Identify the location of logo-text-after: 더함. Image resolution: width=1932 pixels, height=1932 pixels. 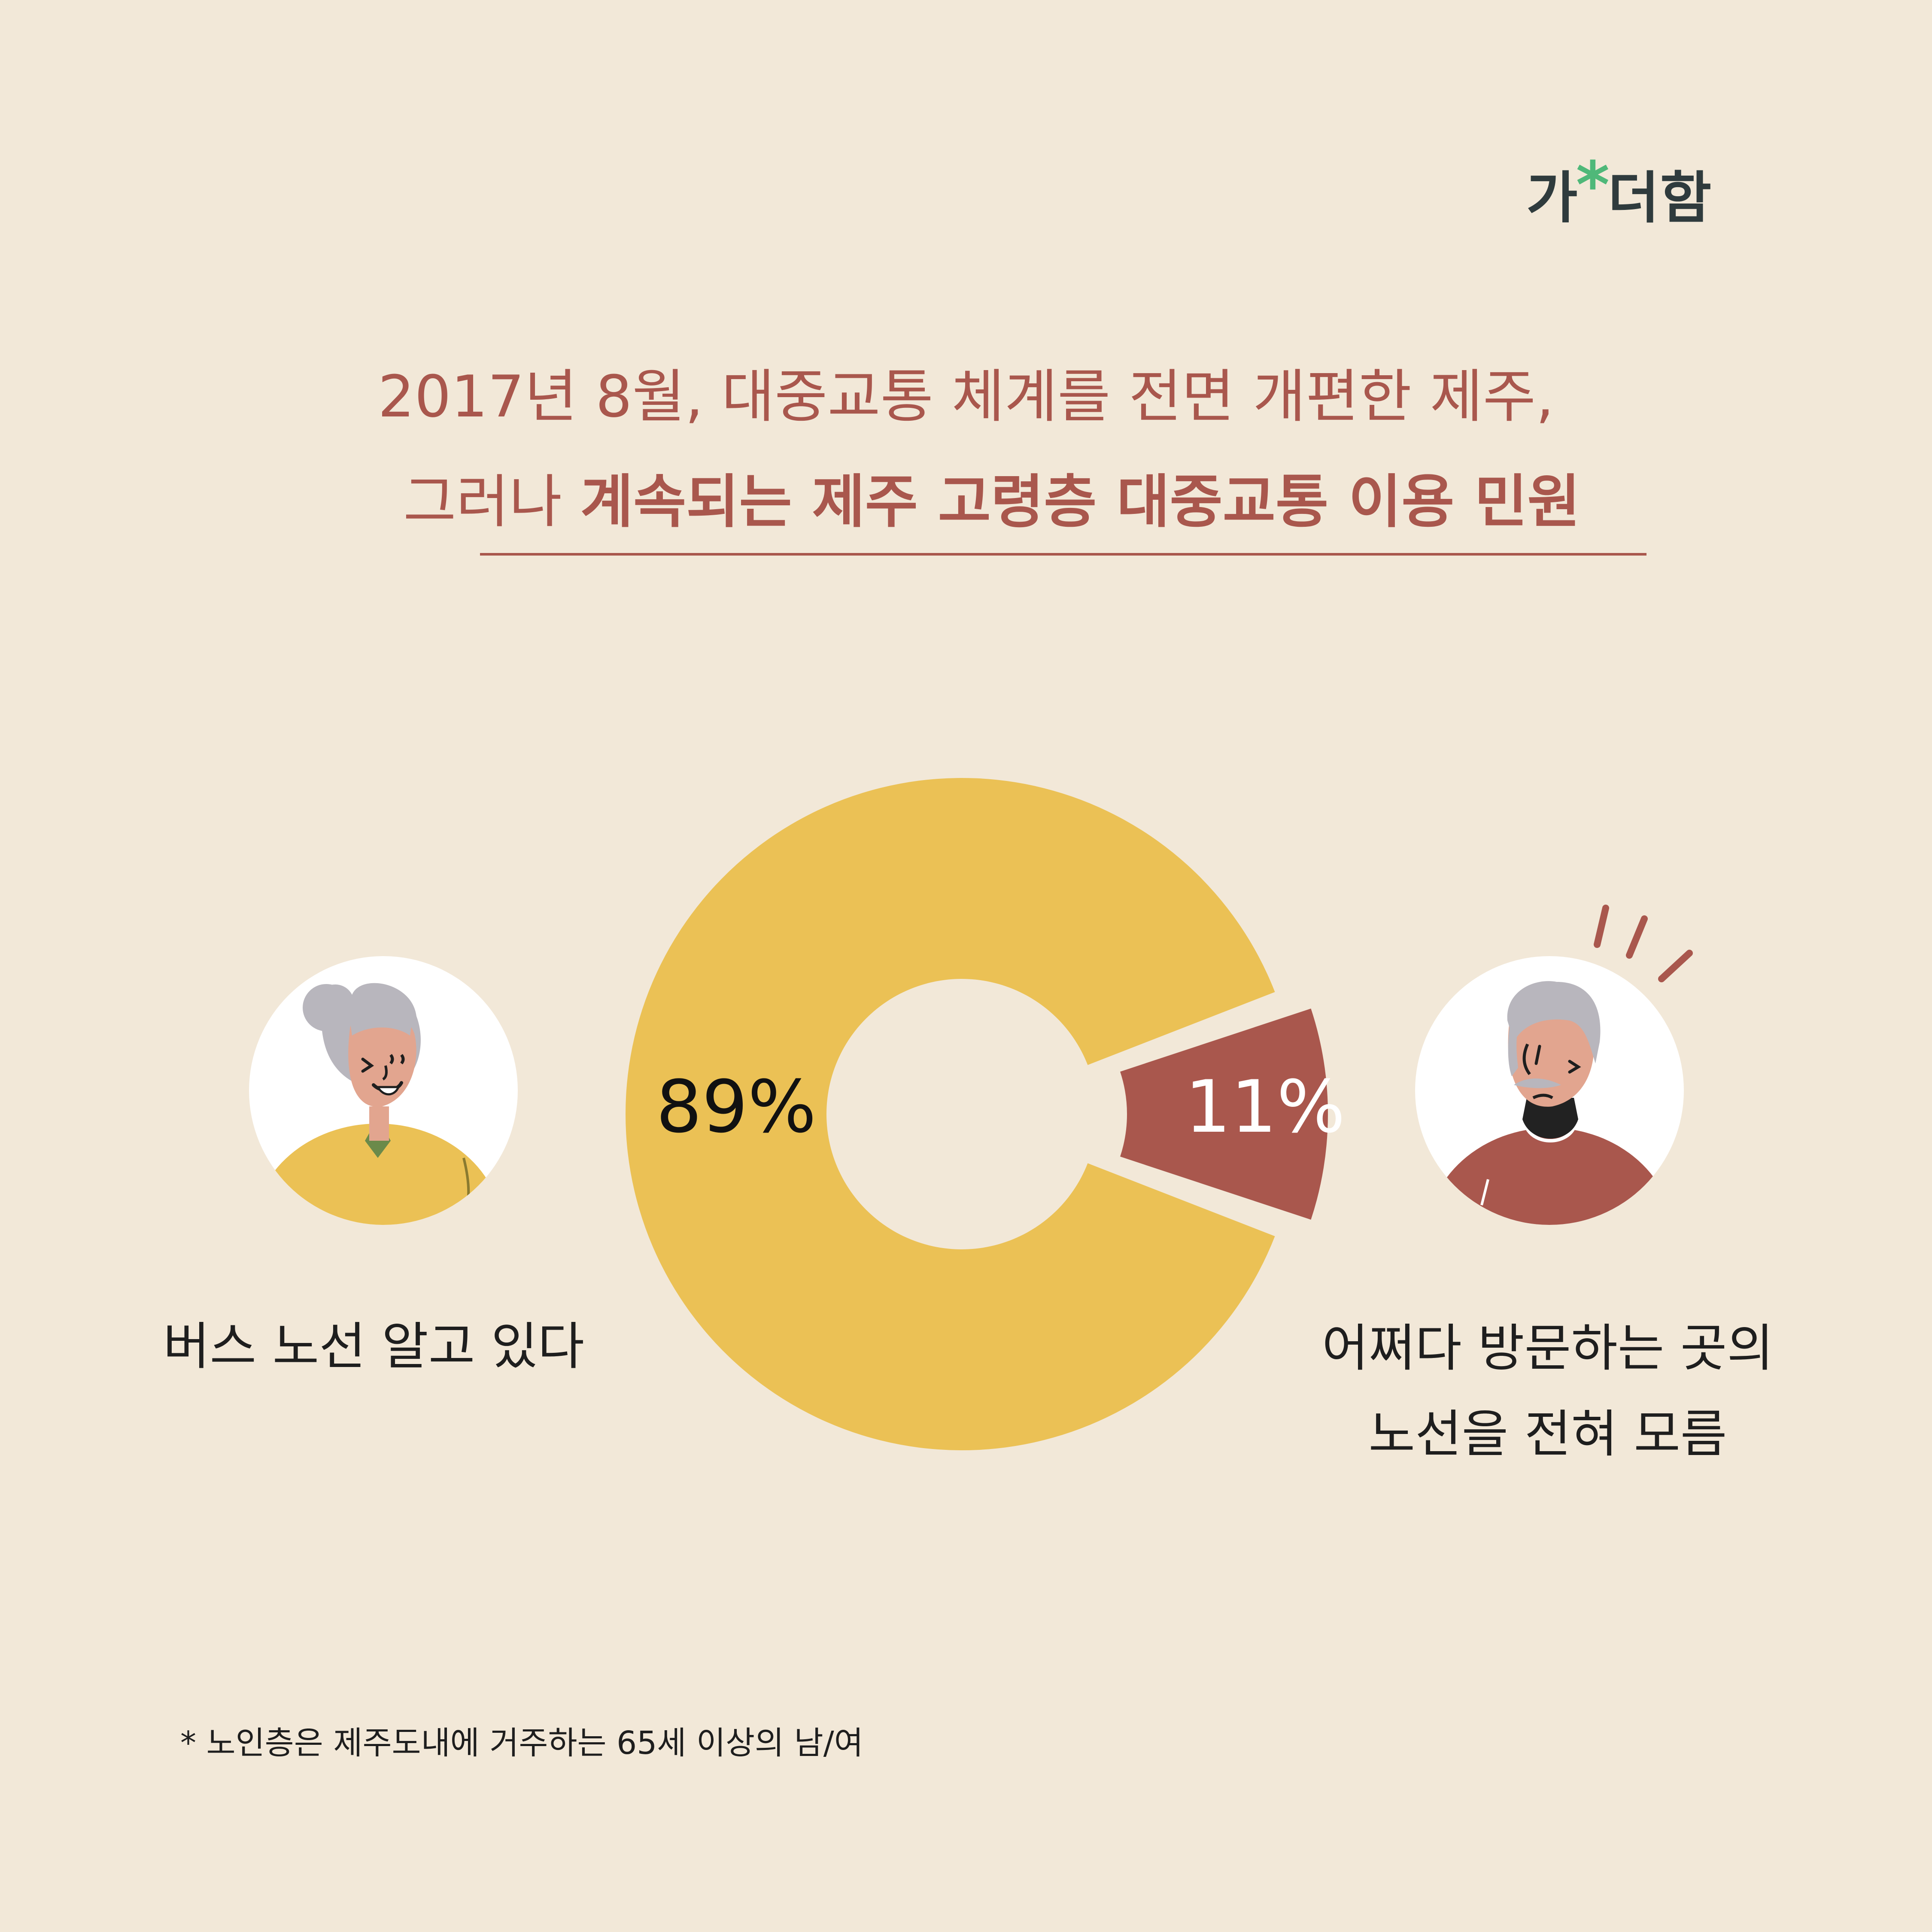
(1660, 198).